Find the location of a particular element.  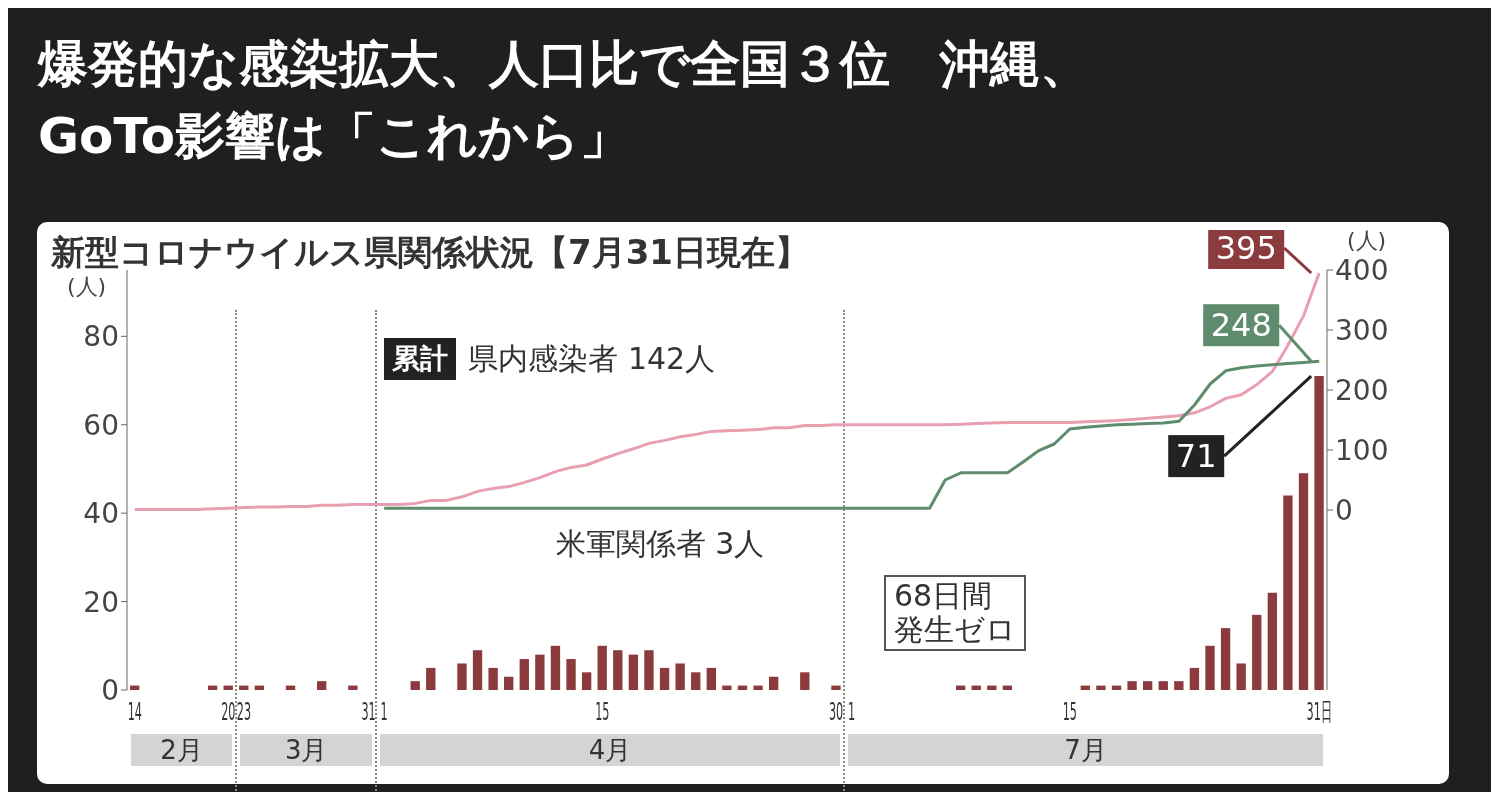

data-label: 71 is located at coordinates (1196, 456).